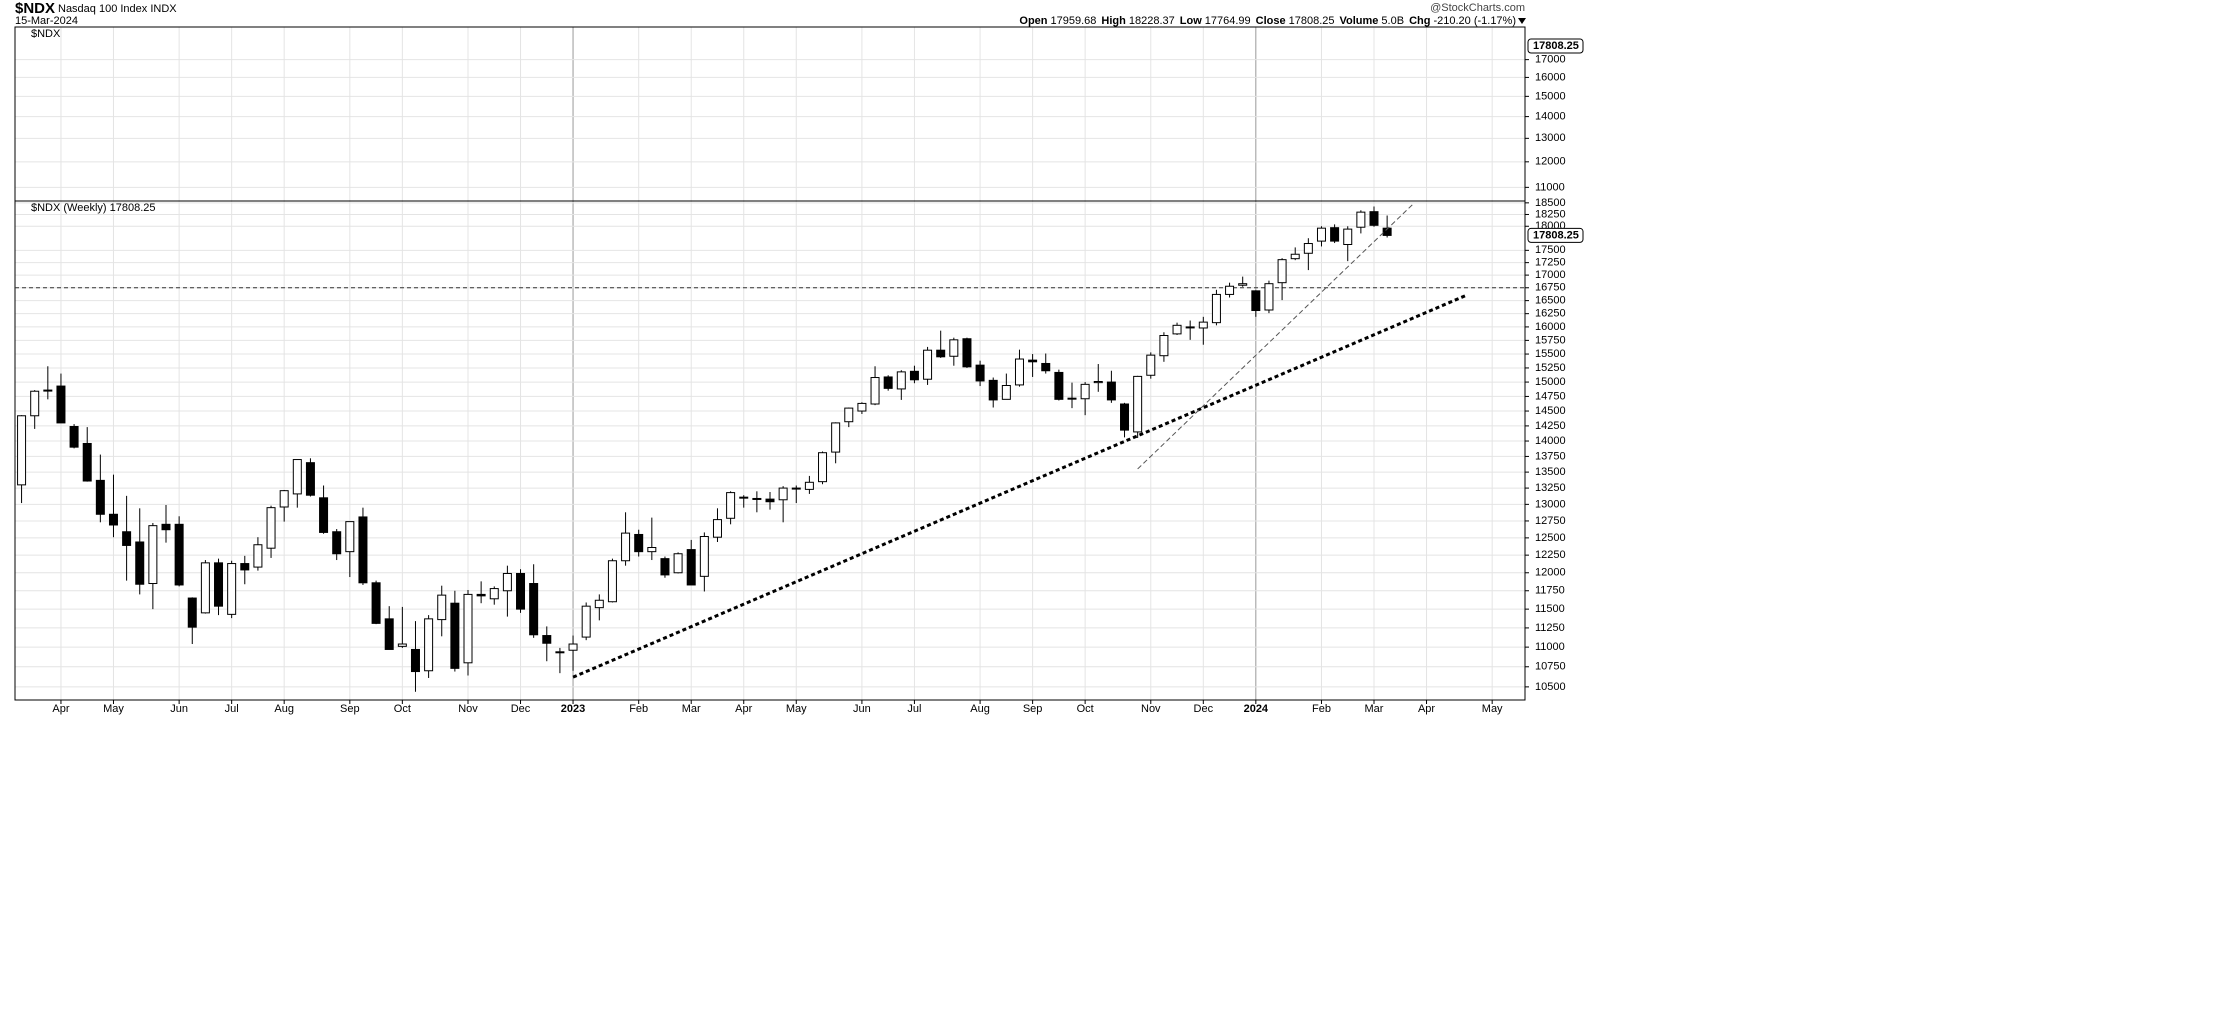 The image size is (2218, 1011). I want to click on y-tick-label: 11250, so click(1550, 628).